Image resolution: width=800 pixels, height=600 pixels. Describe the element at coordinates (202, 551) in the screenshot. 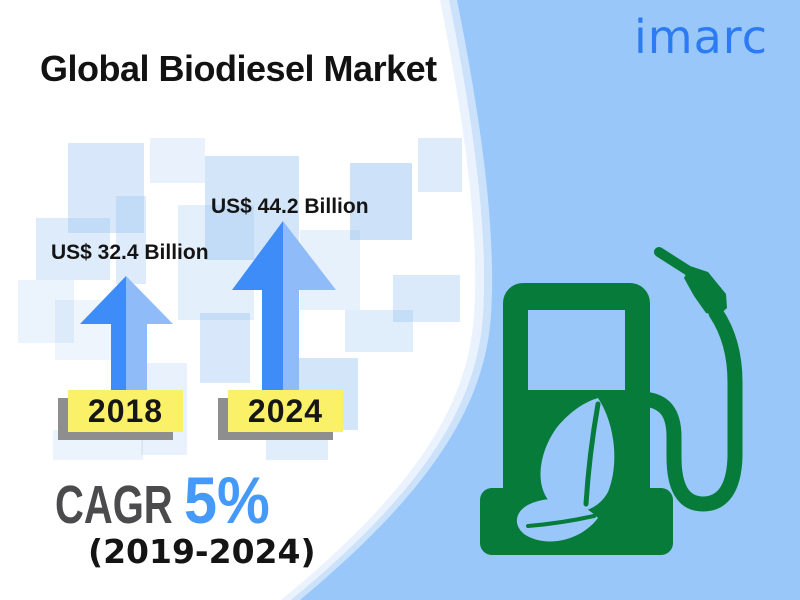

I see `cagr-period: (2019-2024)` at that location.